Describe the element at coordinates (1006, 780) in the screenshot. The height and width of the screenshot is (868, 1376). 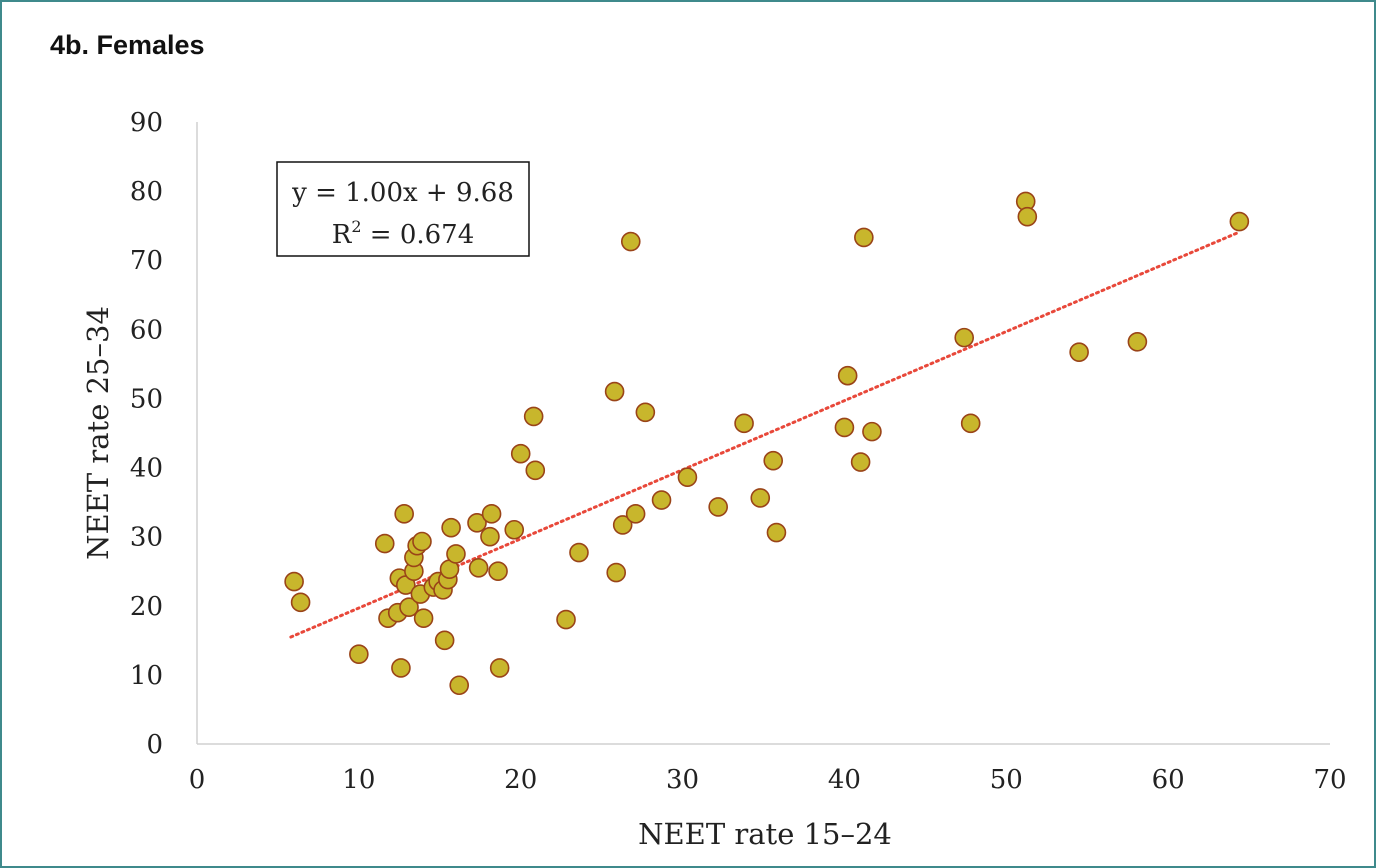
I see `x-tick-label: 50` at that location.